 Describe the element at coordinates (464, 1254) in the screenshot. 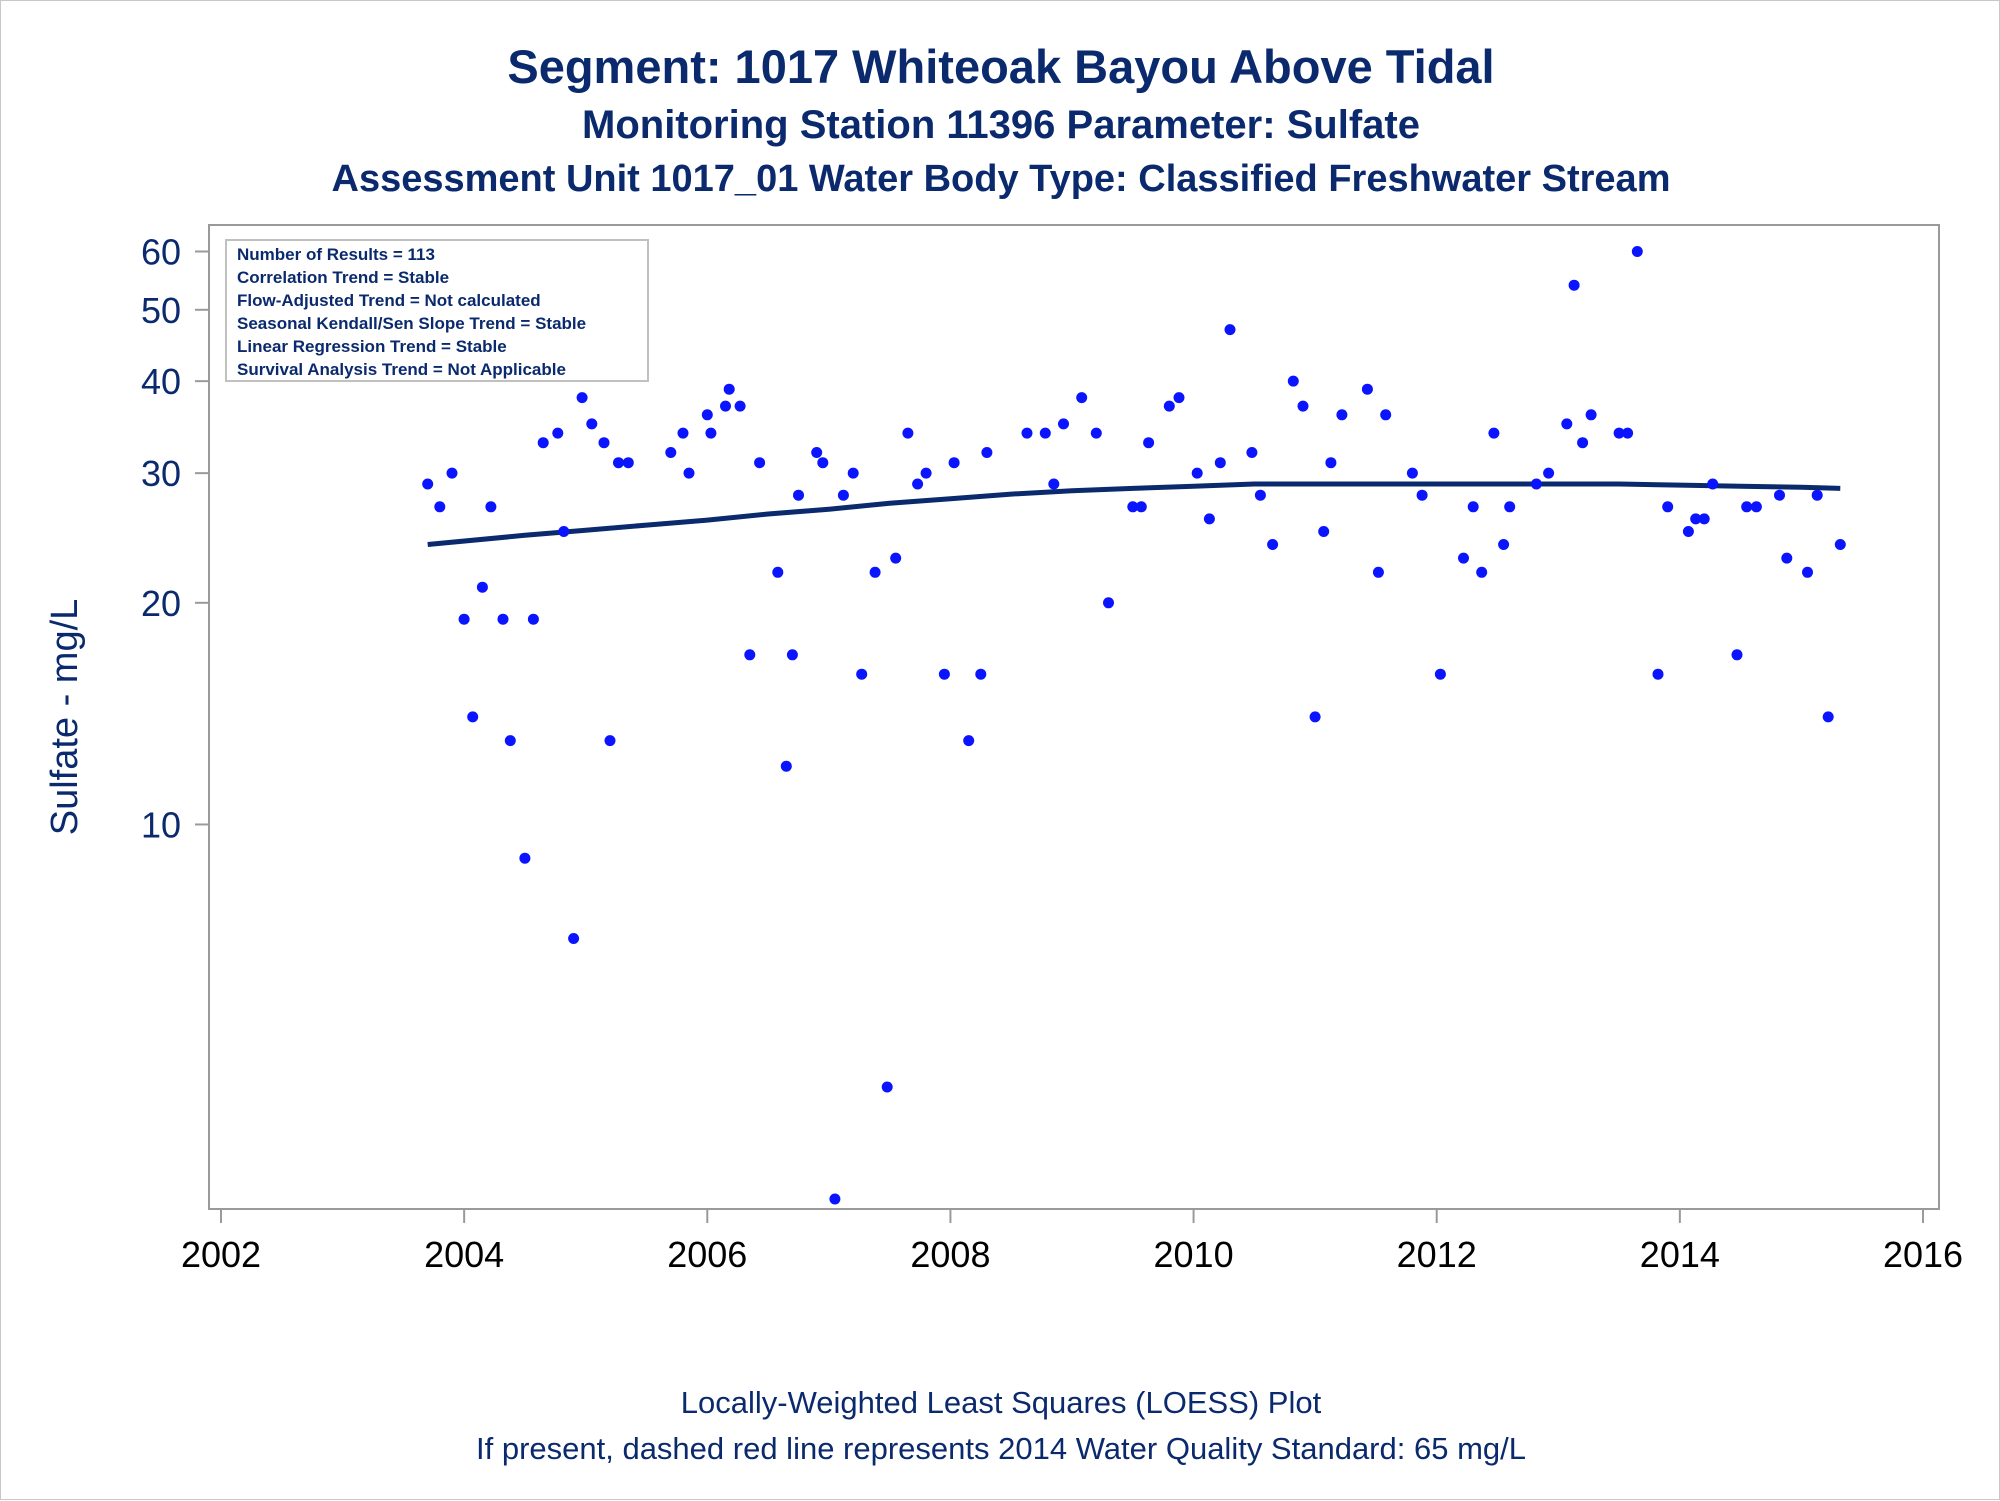

I see `x-tick-label-2004: 2004` at that location.